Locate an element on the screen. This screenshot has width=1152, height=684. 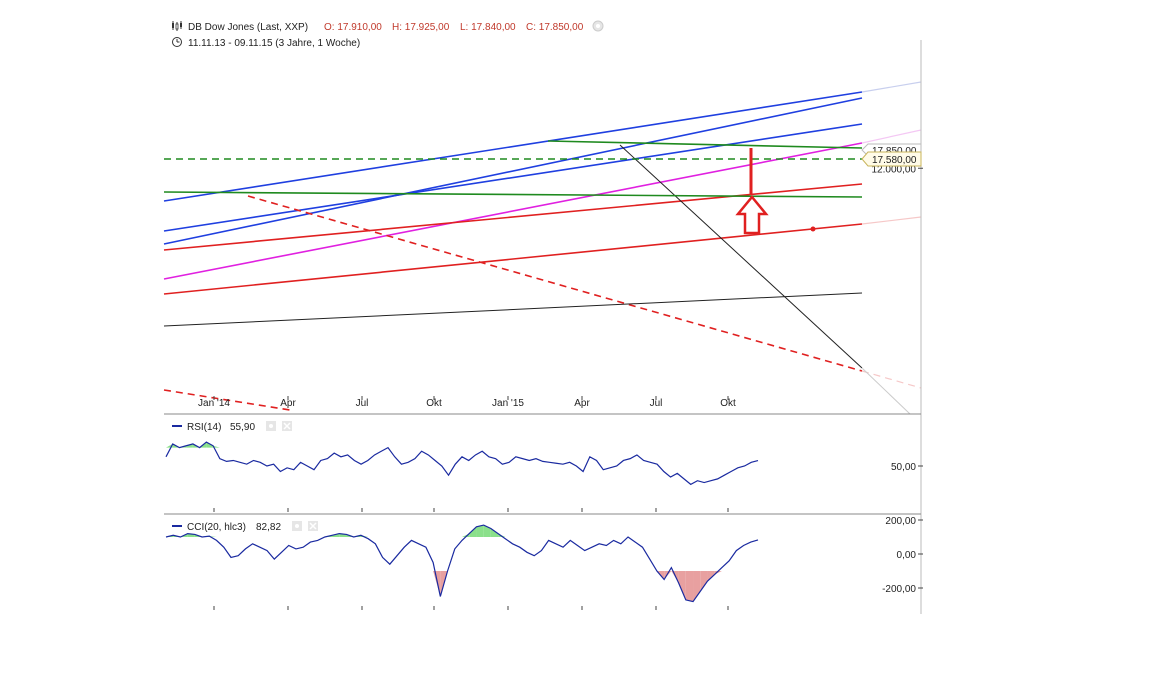
close-value: C: 17.850,00 is located at coordinates (555, 27).